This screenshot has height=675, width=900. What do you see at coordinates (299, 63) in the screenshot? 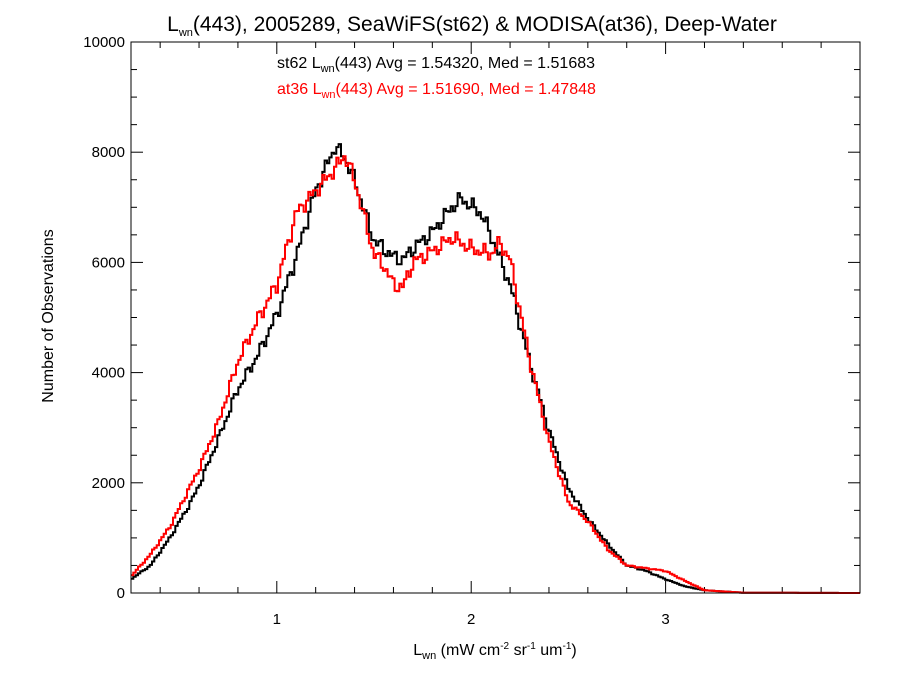
I see `stat-st62-prefix: st62 L` at bounding box center [299, 63].